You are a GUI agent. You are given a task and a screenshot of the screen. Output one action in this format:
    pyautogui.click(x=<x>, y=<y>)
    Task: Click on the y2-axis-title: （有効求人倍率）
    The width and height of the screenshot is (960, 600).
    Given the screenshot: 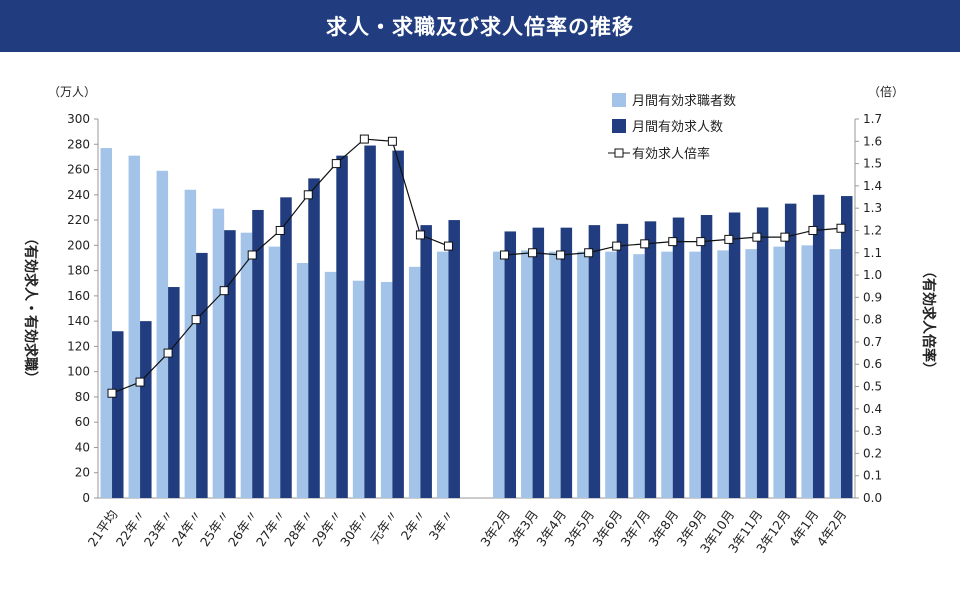 What is the action you would take?
    pyautogui.click(x=928, y=320)
    